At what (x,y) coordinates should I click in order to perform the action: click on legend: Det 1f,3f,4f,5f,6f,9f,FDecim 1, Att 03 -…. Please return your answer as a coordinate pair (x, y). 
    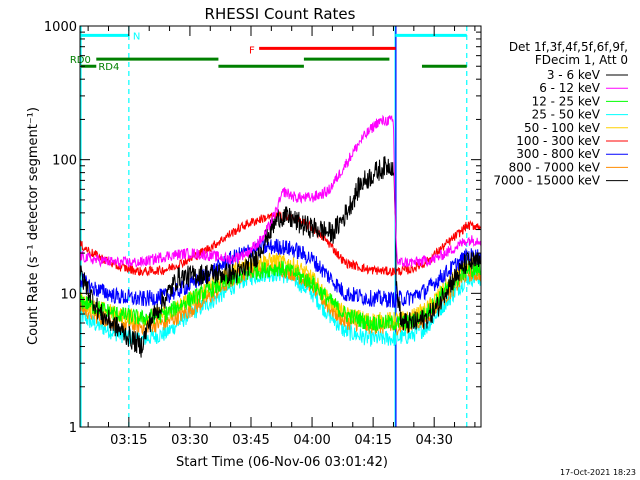
    Looking at the image, I should click on (560, 114).